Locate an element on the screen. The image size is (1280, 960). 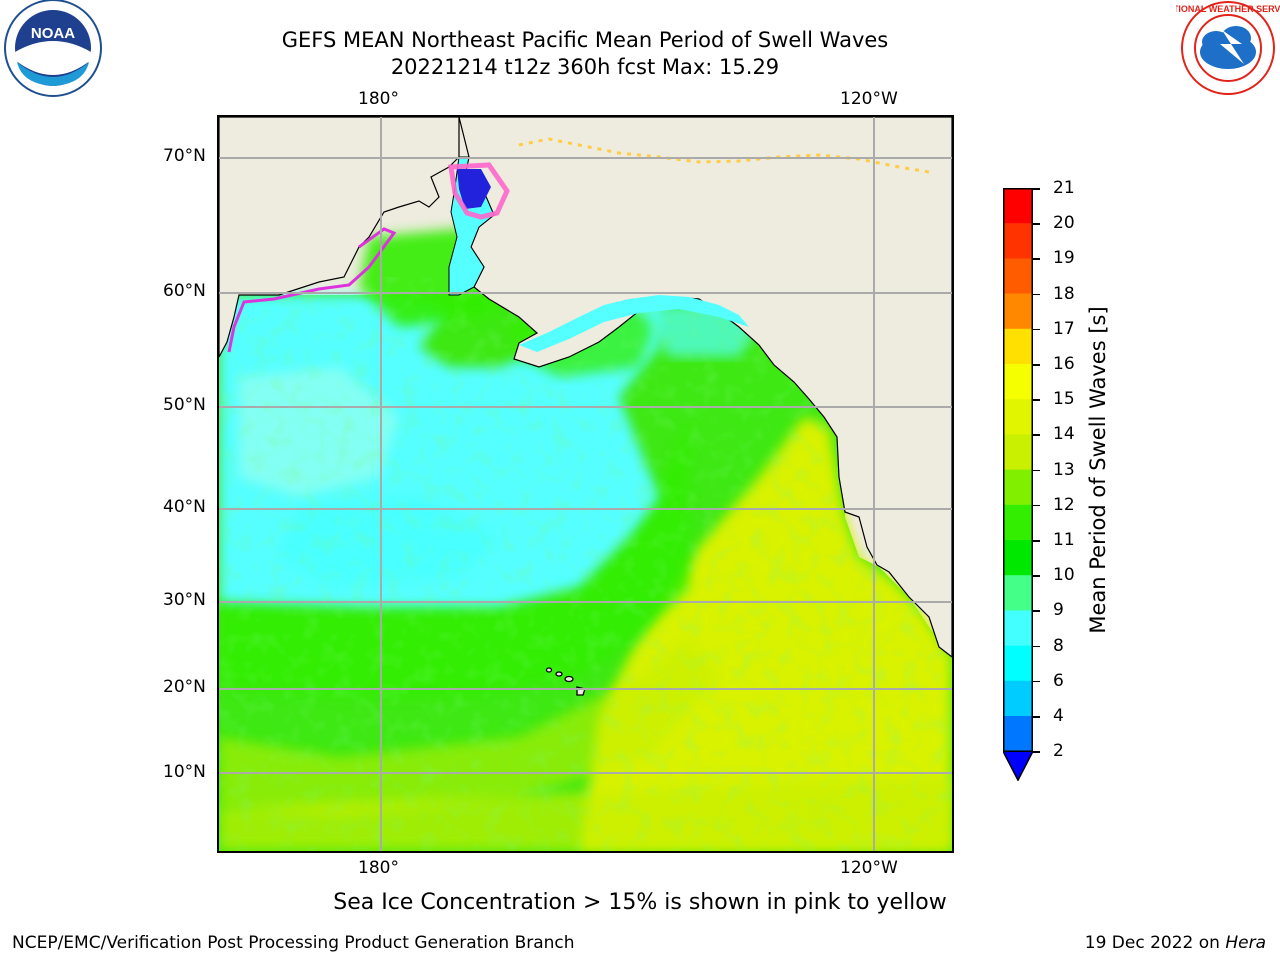
colorbar-extend-arrow is located at coordinates (1018, 765).